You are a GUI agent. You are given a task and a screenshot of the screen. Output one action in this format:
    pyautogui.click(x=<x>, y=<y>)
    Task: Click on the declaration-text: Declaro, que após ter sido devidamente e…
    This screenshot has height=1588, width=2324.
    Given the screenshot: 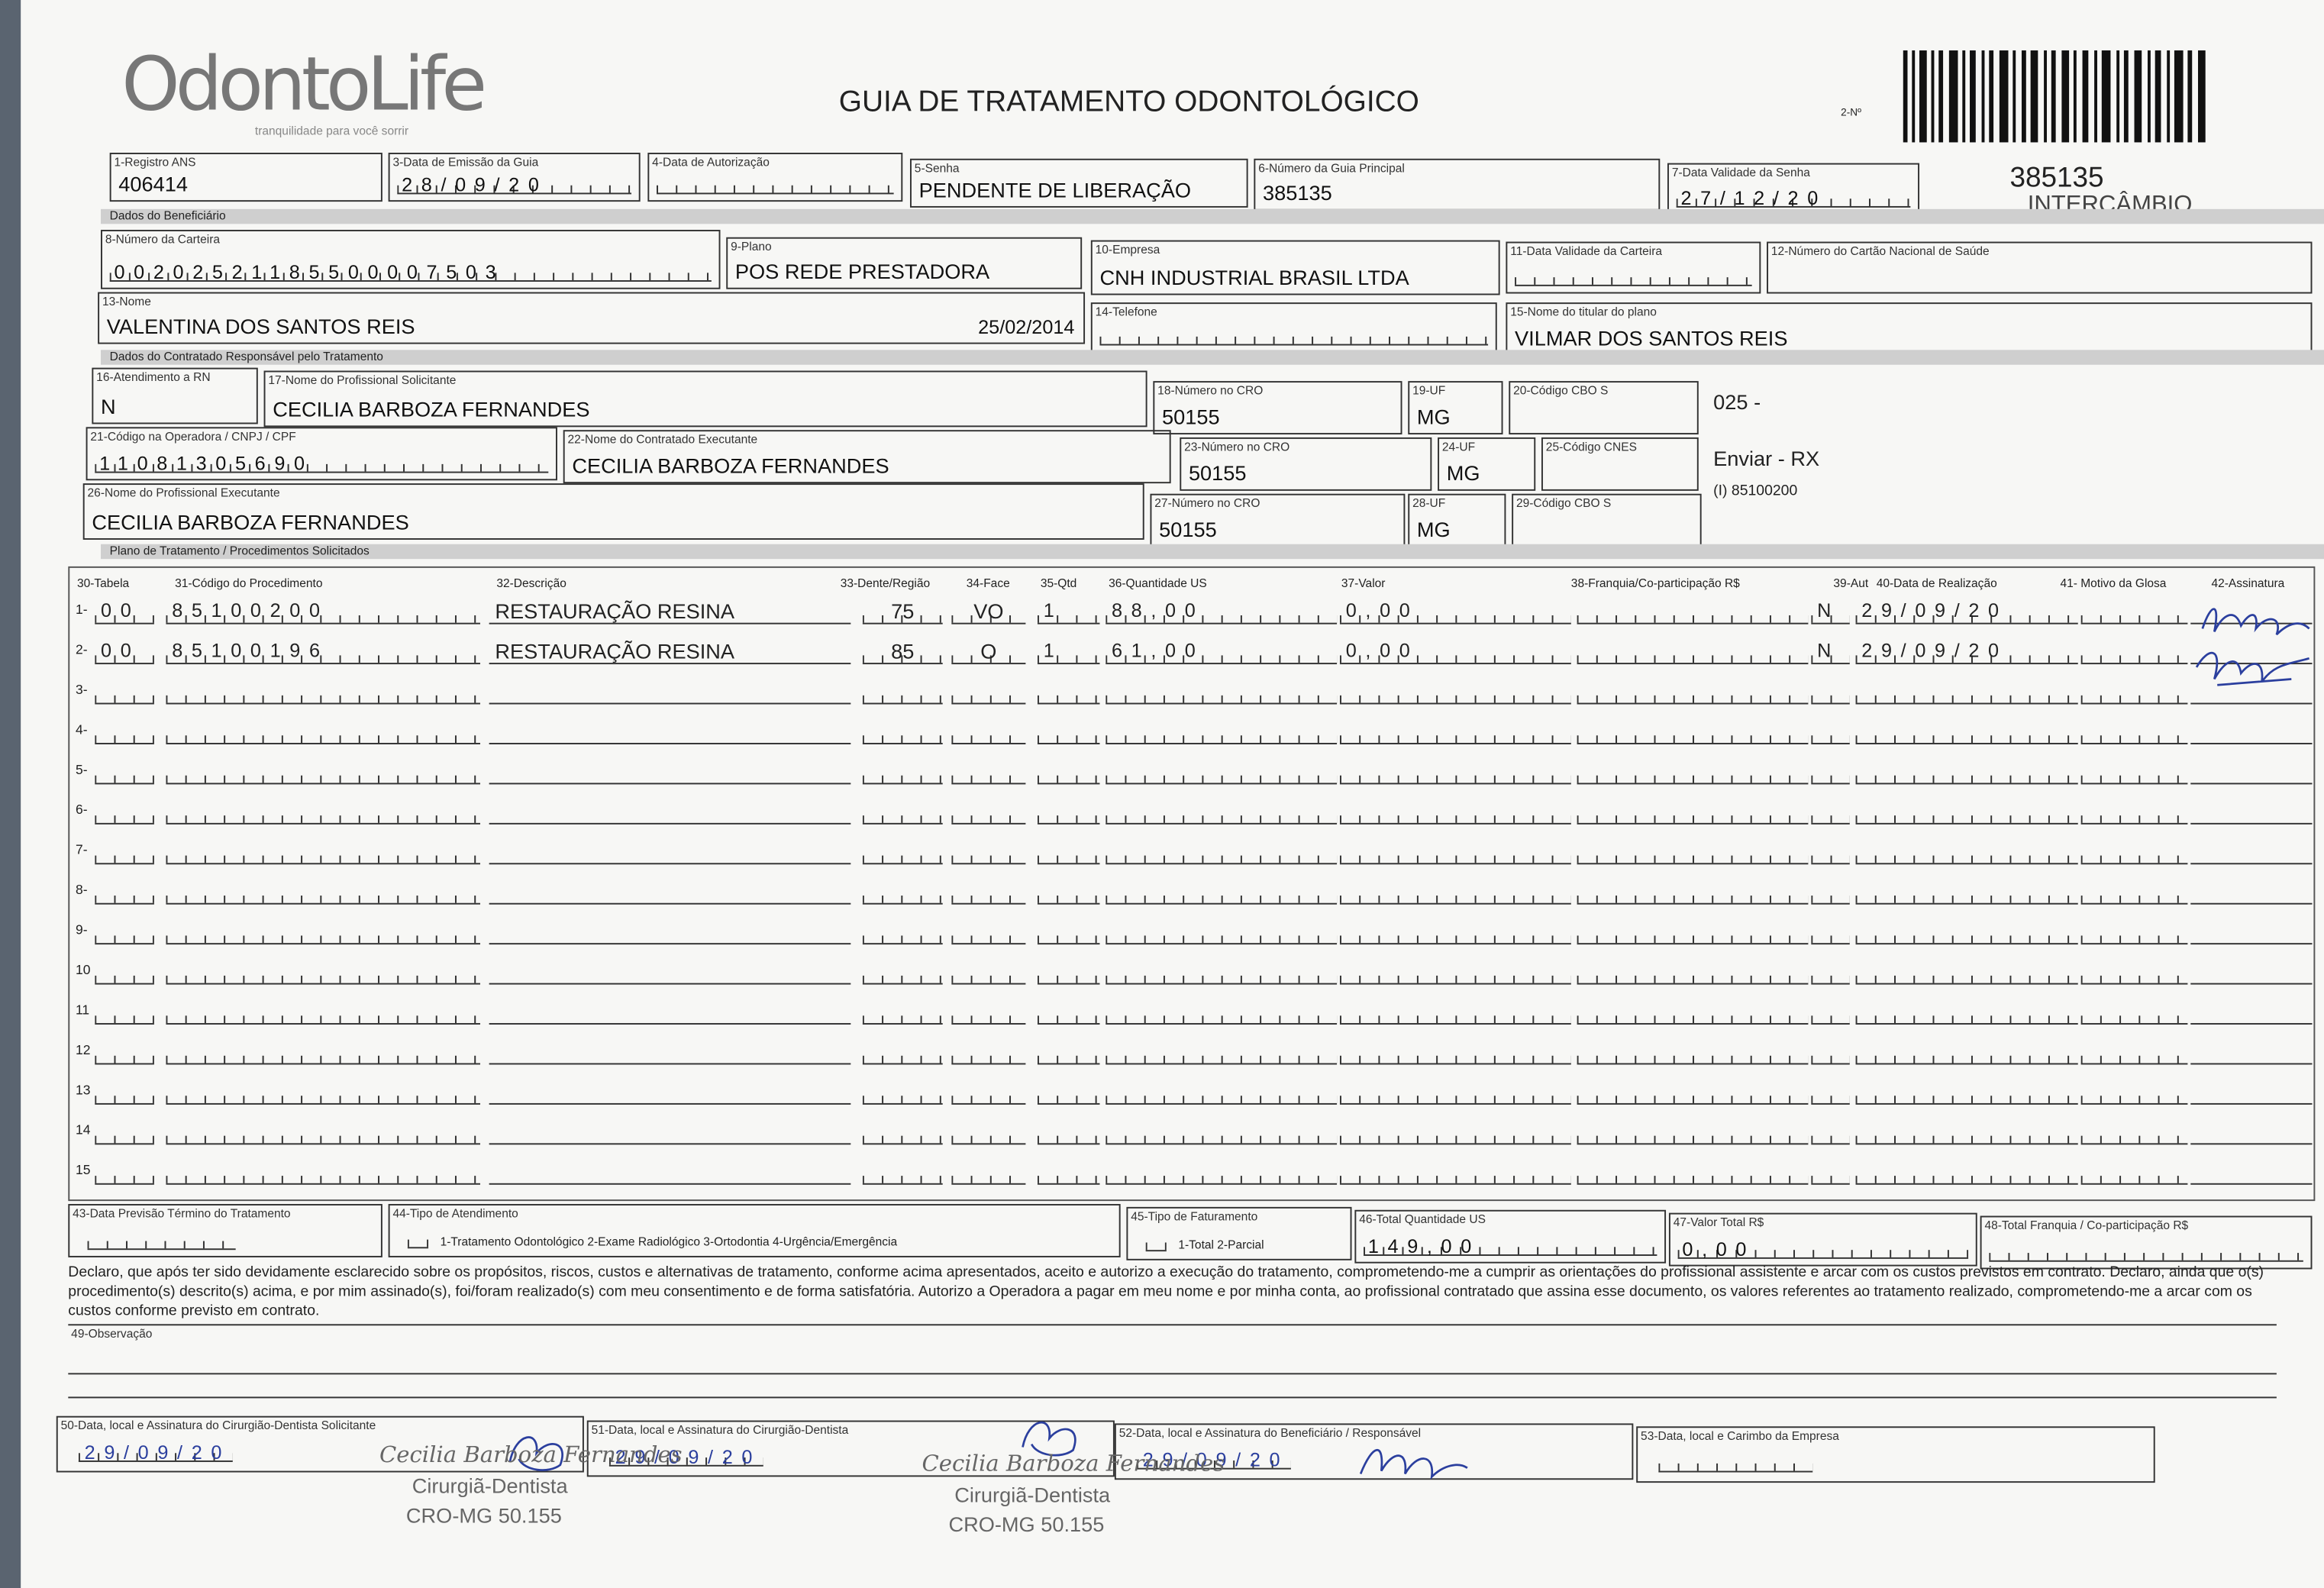 What is the action you would take?
    pyautogui.click(x=1166, y=1292)
    